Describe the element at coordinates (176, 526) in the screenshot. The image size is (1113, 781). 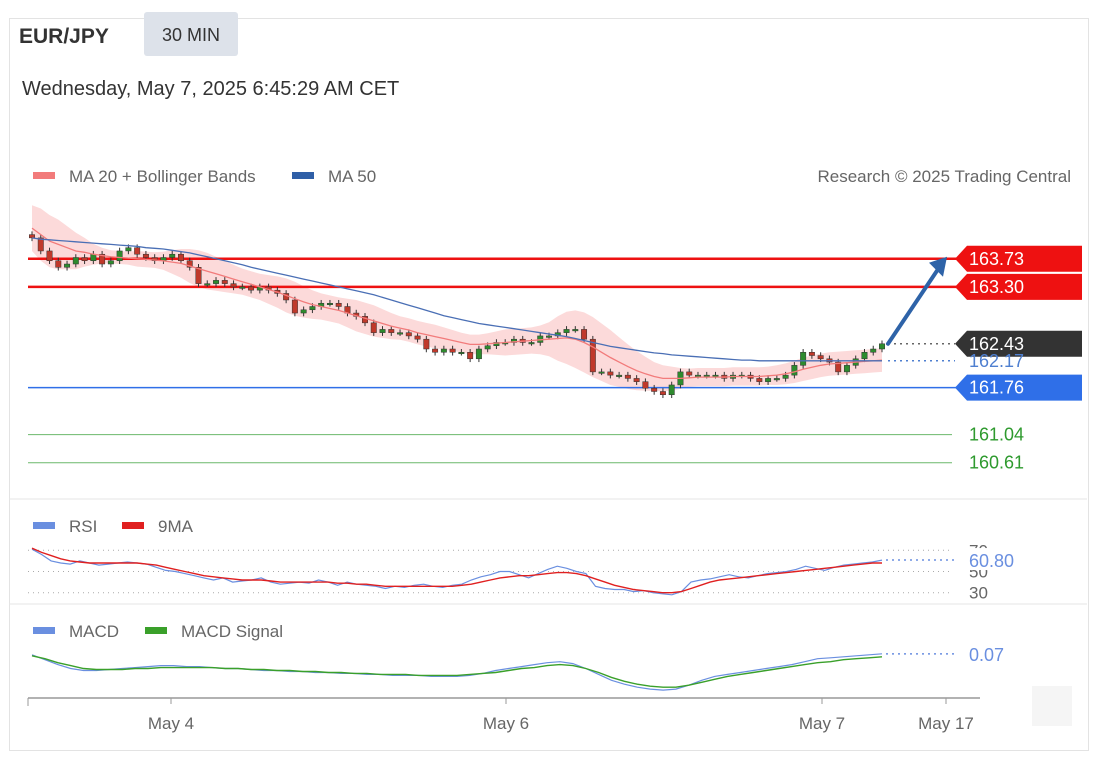
I see `rsi-9ma-legend-label: 9MA` at that location.